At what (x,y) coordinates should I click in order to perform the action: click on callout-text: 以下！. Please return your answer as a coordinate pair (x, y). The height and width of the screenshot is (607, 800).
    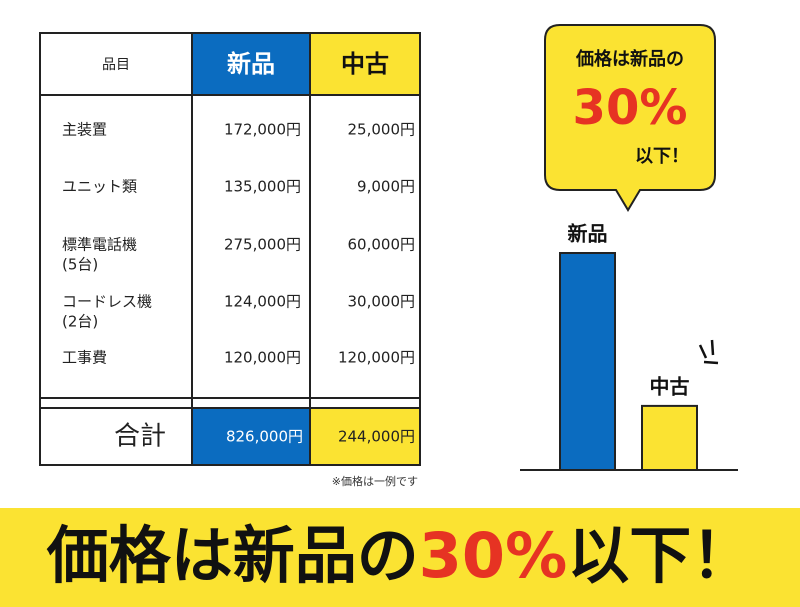
    Looking at the image, I should click on (662, 156).